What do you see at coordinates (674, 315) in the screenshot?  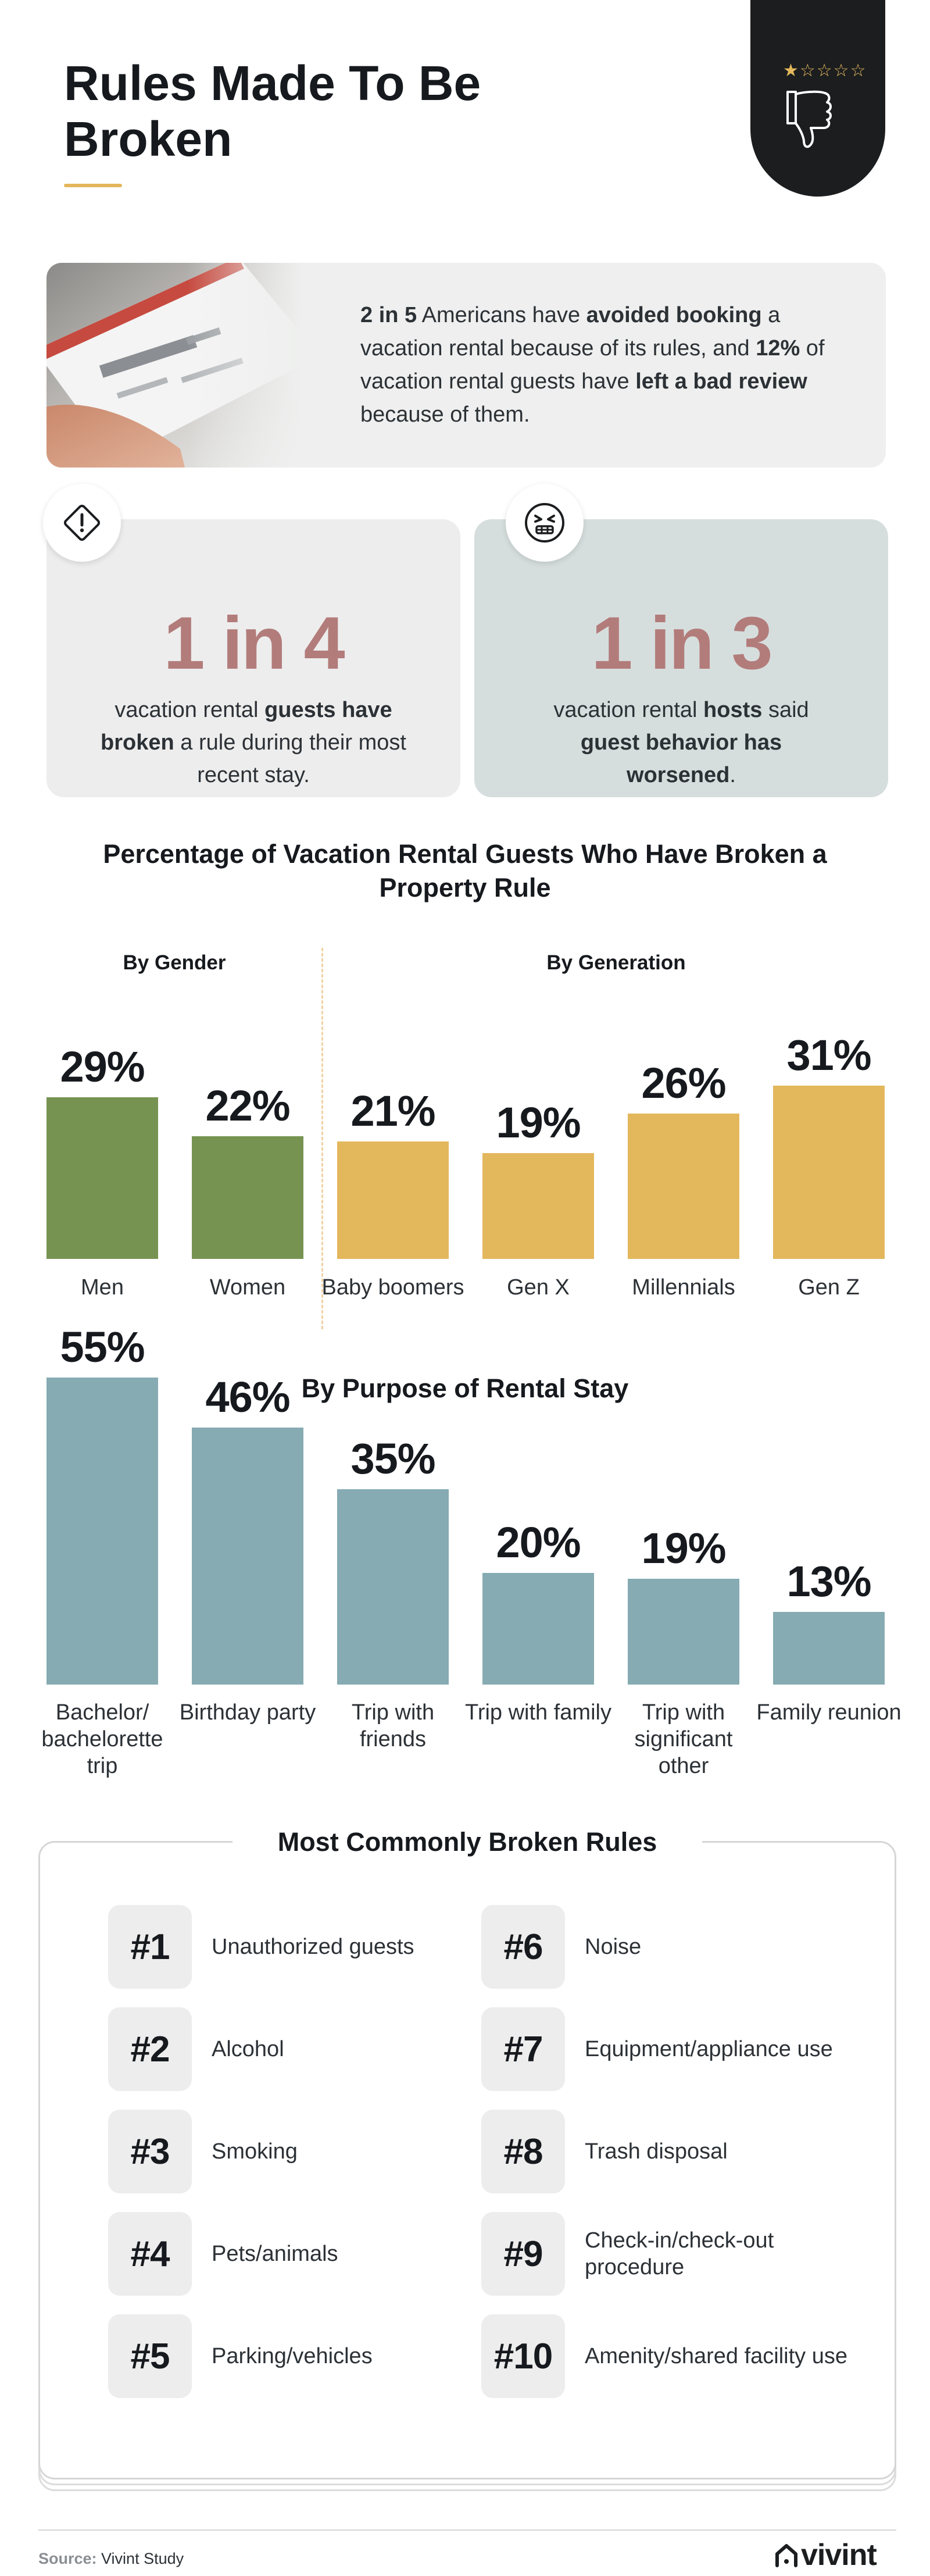 I see `intro-bold-a: avoided booking` at bounding box center [674, 315].